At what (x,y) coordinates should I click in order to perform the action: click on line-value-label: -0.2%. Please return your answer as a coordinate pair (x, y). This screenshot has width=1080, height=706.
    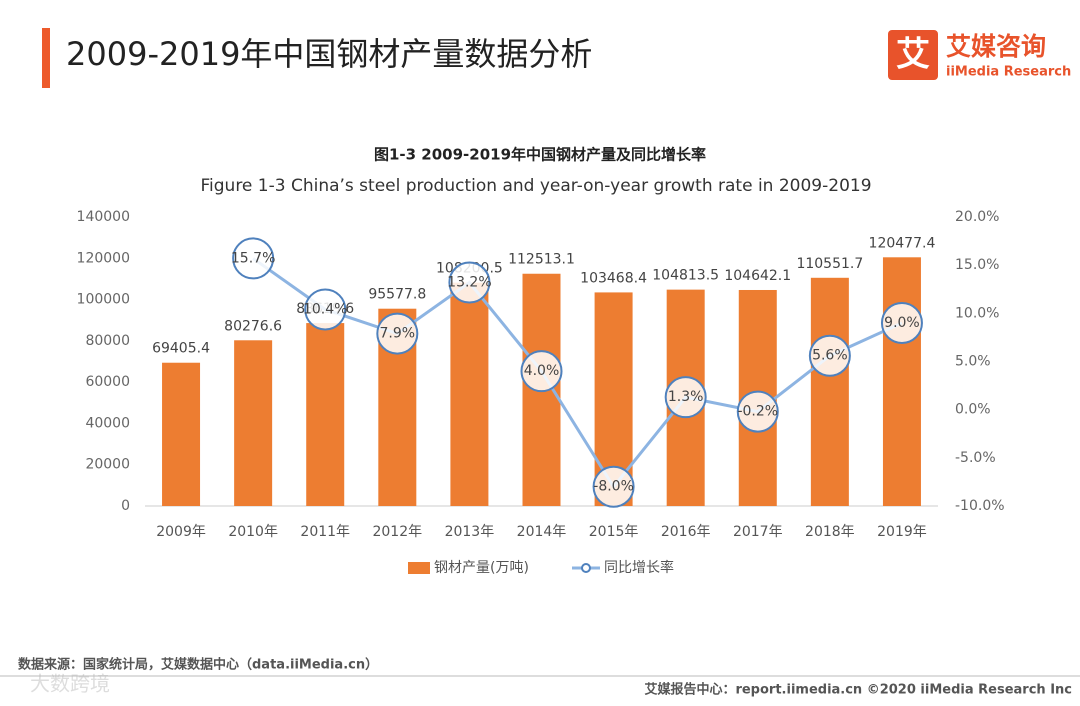
    Looking at the image, I should click on (757, 412).